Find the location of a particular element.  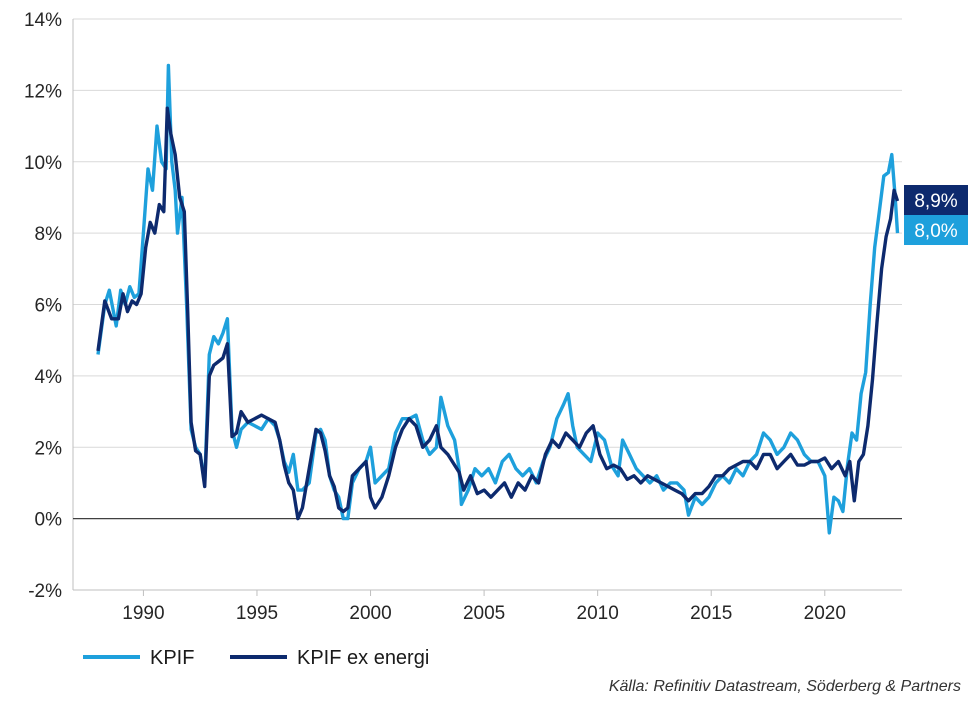

y-tick-label: 4% is located at coordinates (49, 377).